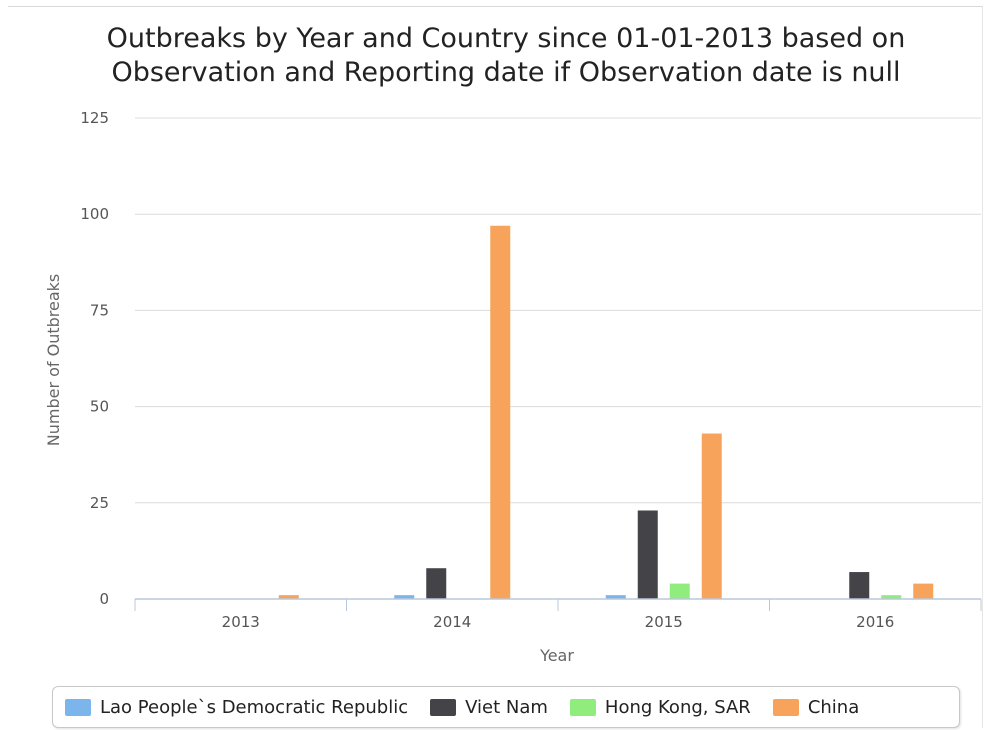  I want to click on bar-hong-kong-sar-2016, so click(891, 597).